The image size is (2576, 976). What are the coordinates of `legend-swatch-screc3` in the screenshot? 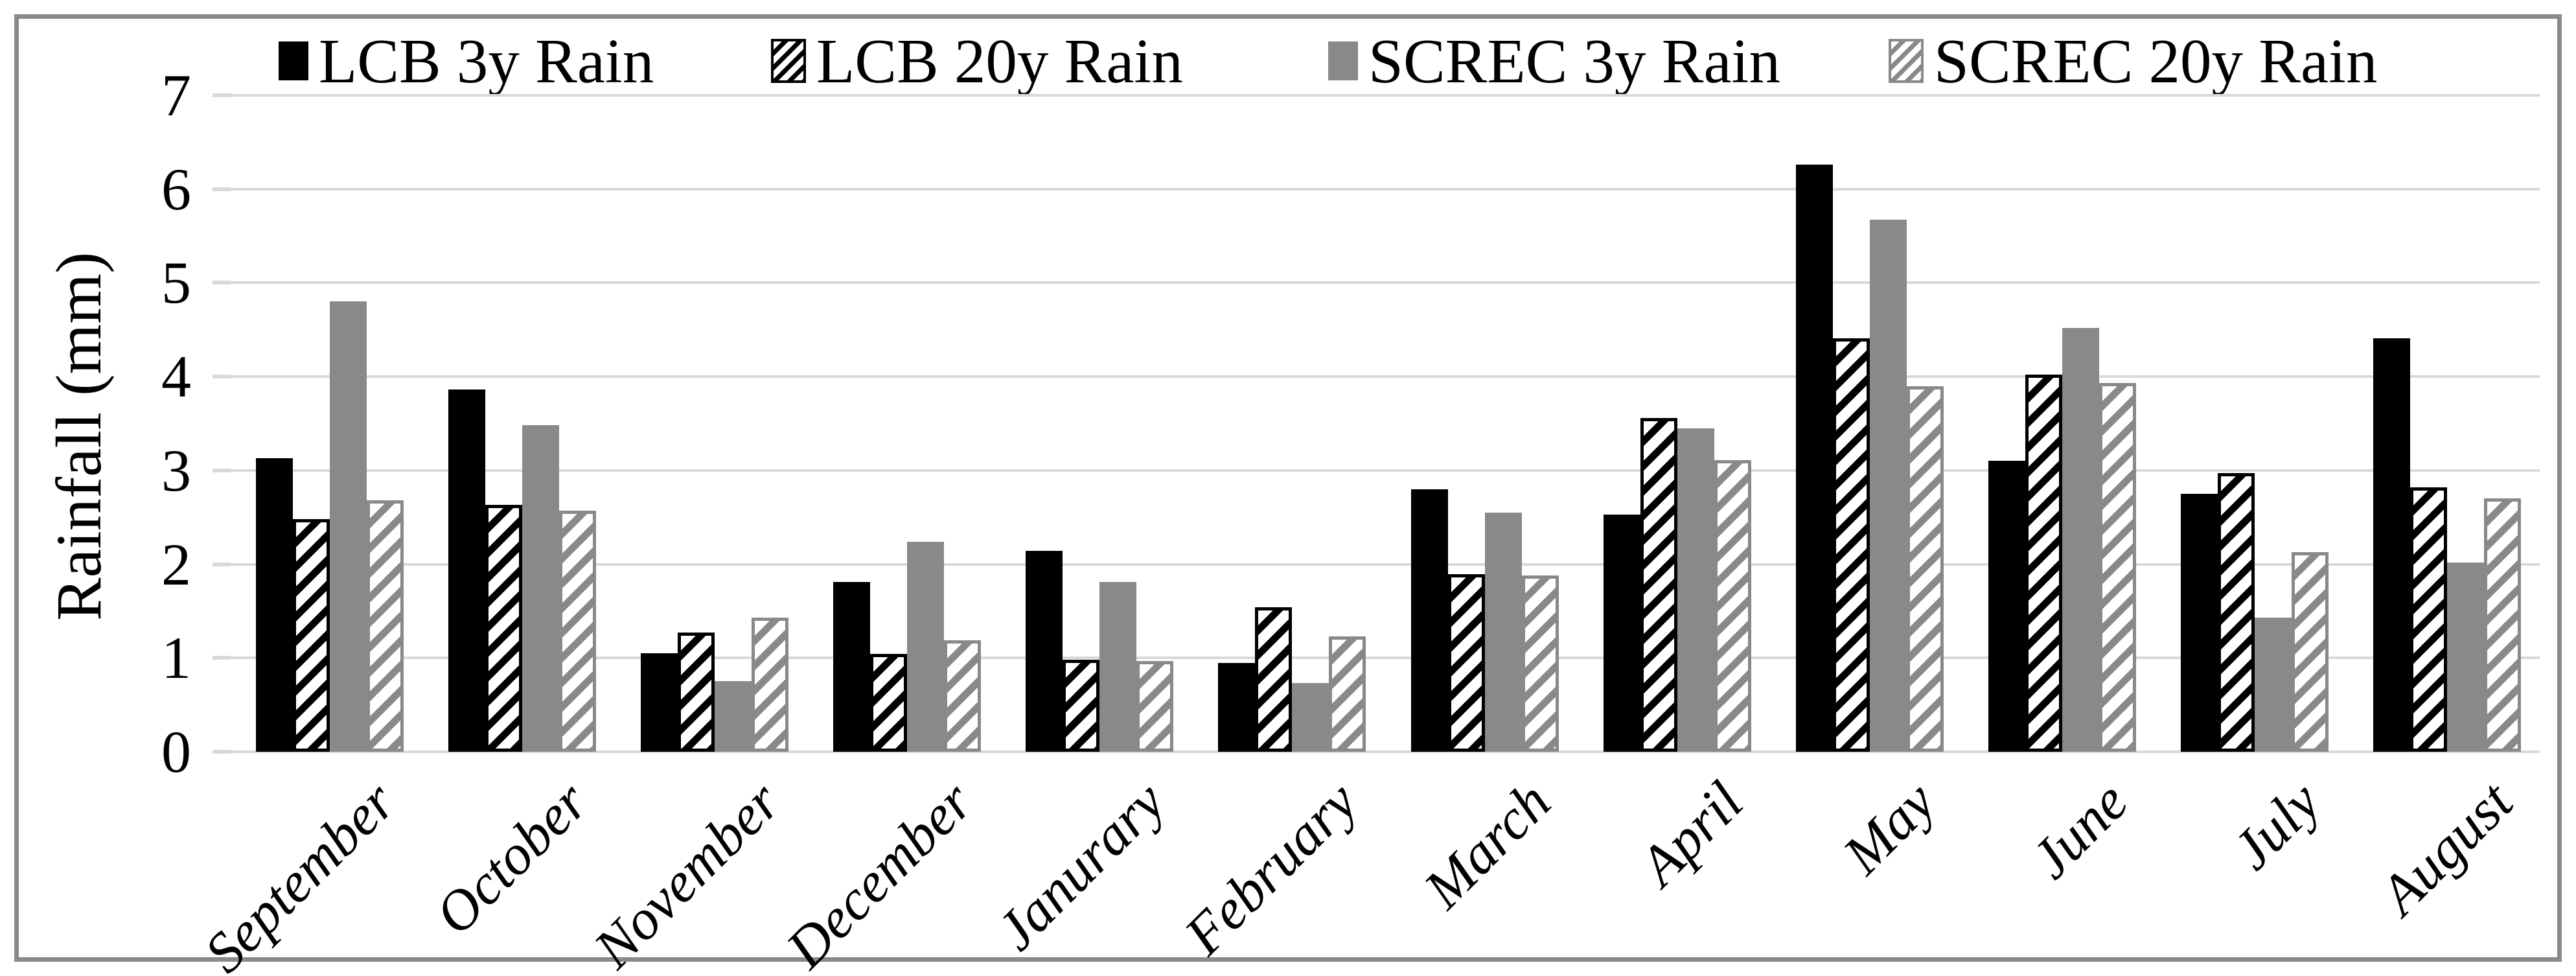 It's located at (1343, 60).